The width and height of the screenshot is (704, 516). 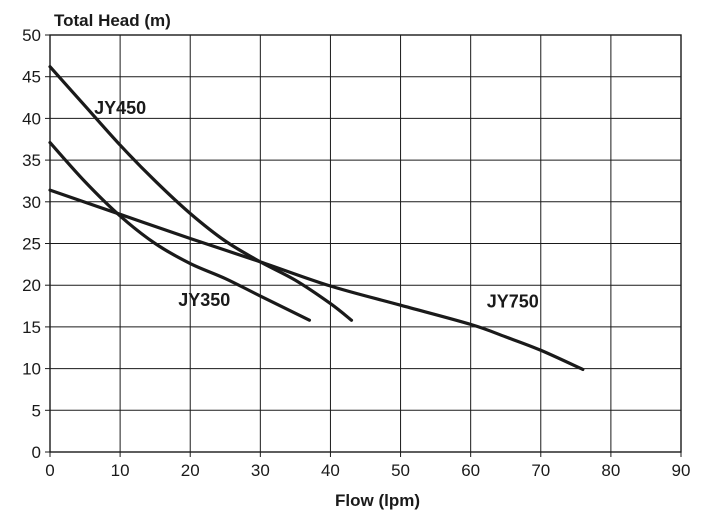 I want to click on series-label-jy450: JY450, so click(x=120, y=108).